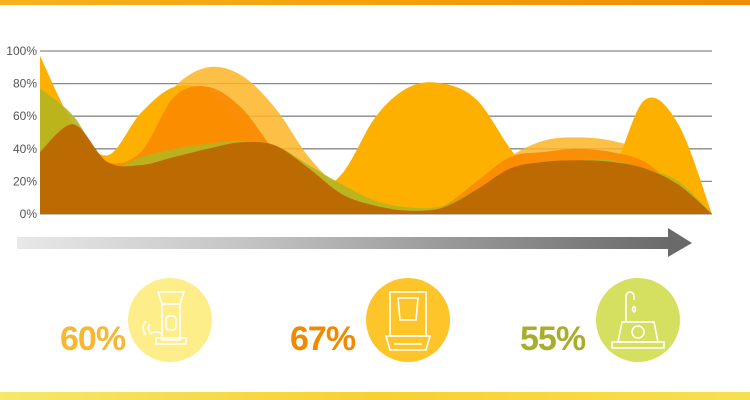 This screenshot has width=750, height=400. I want to click on stat-value: 60%, so click(93, 339).